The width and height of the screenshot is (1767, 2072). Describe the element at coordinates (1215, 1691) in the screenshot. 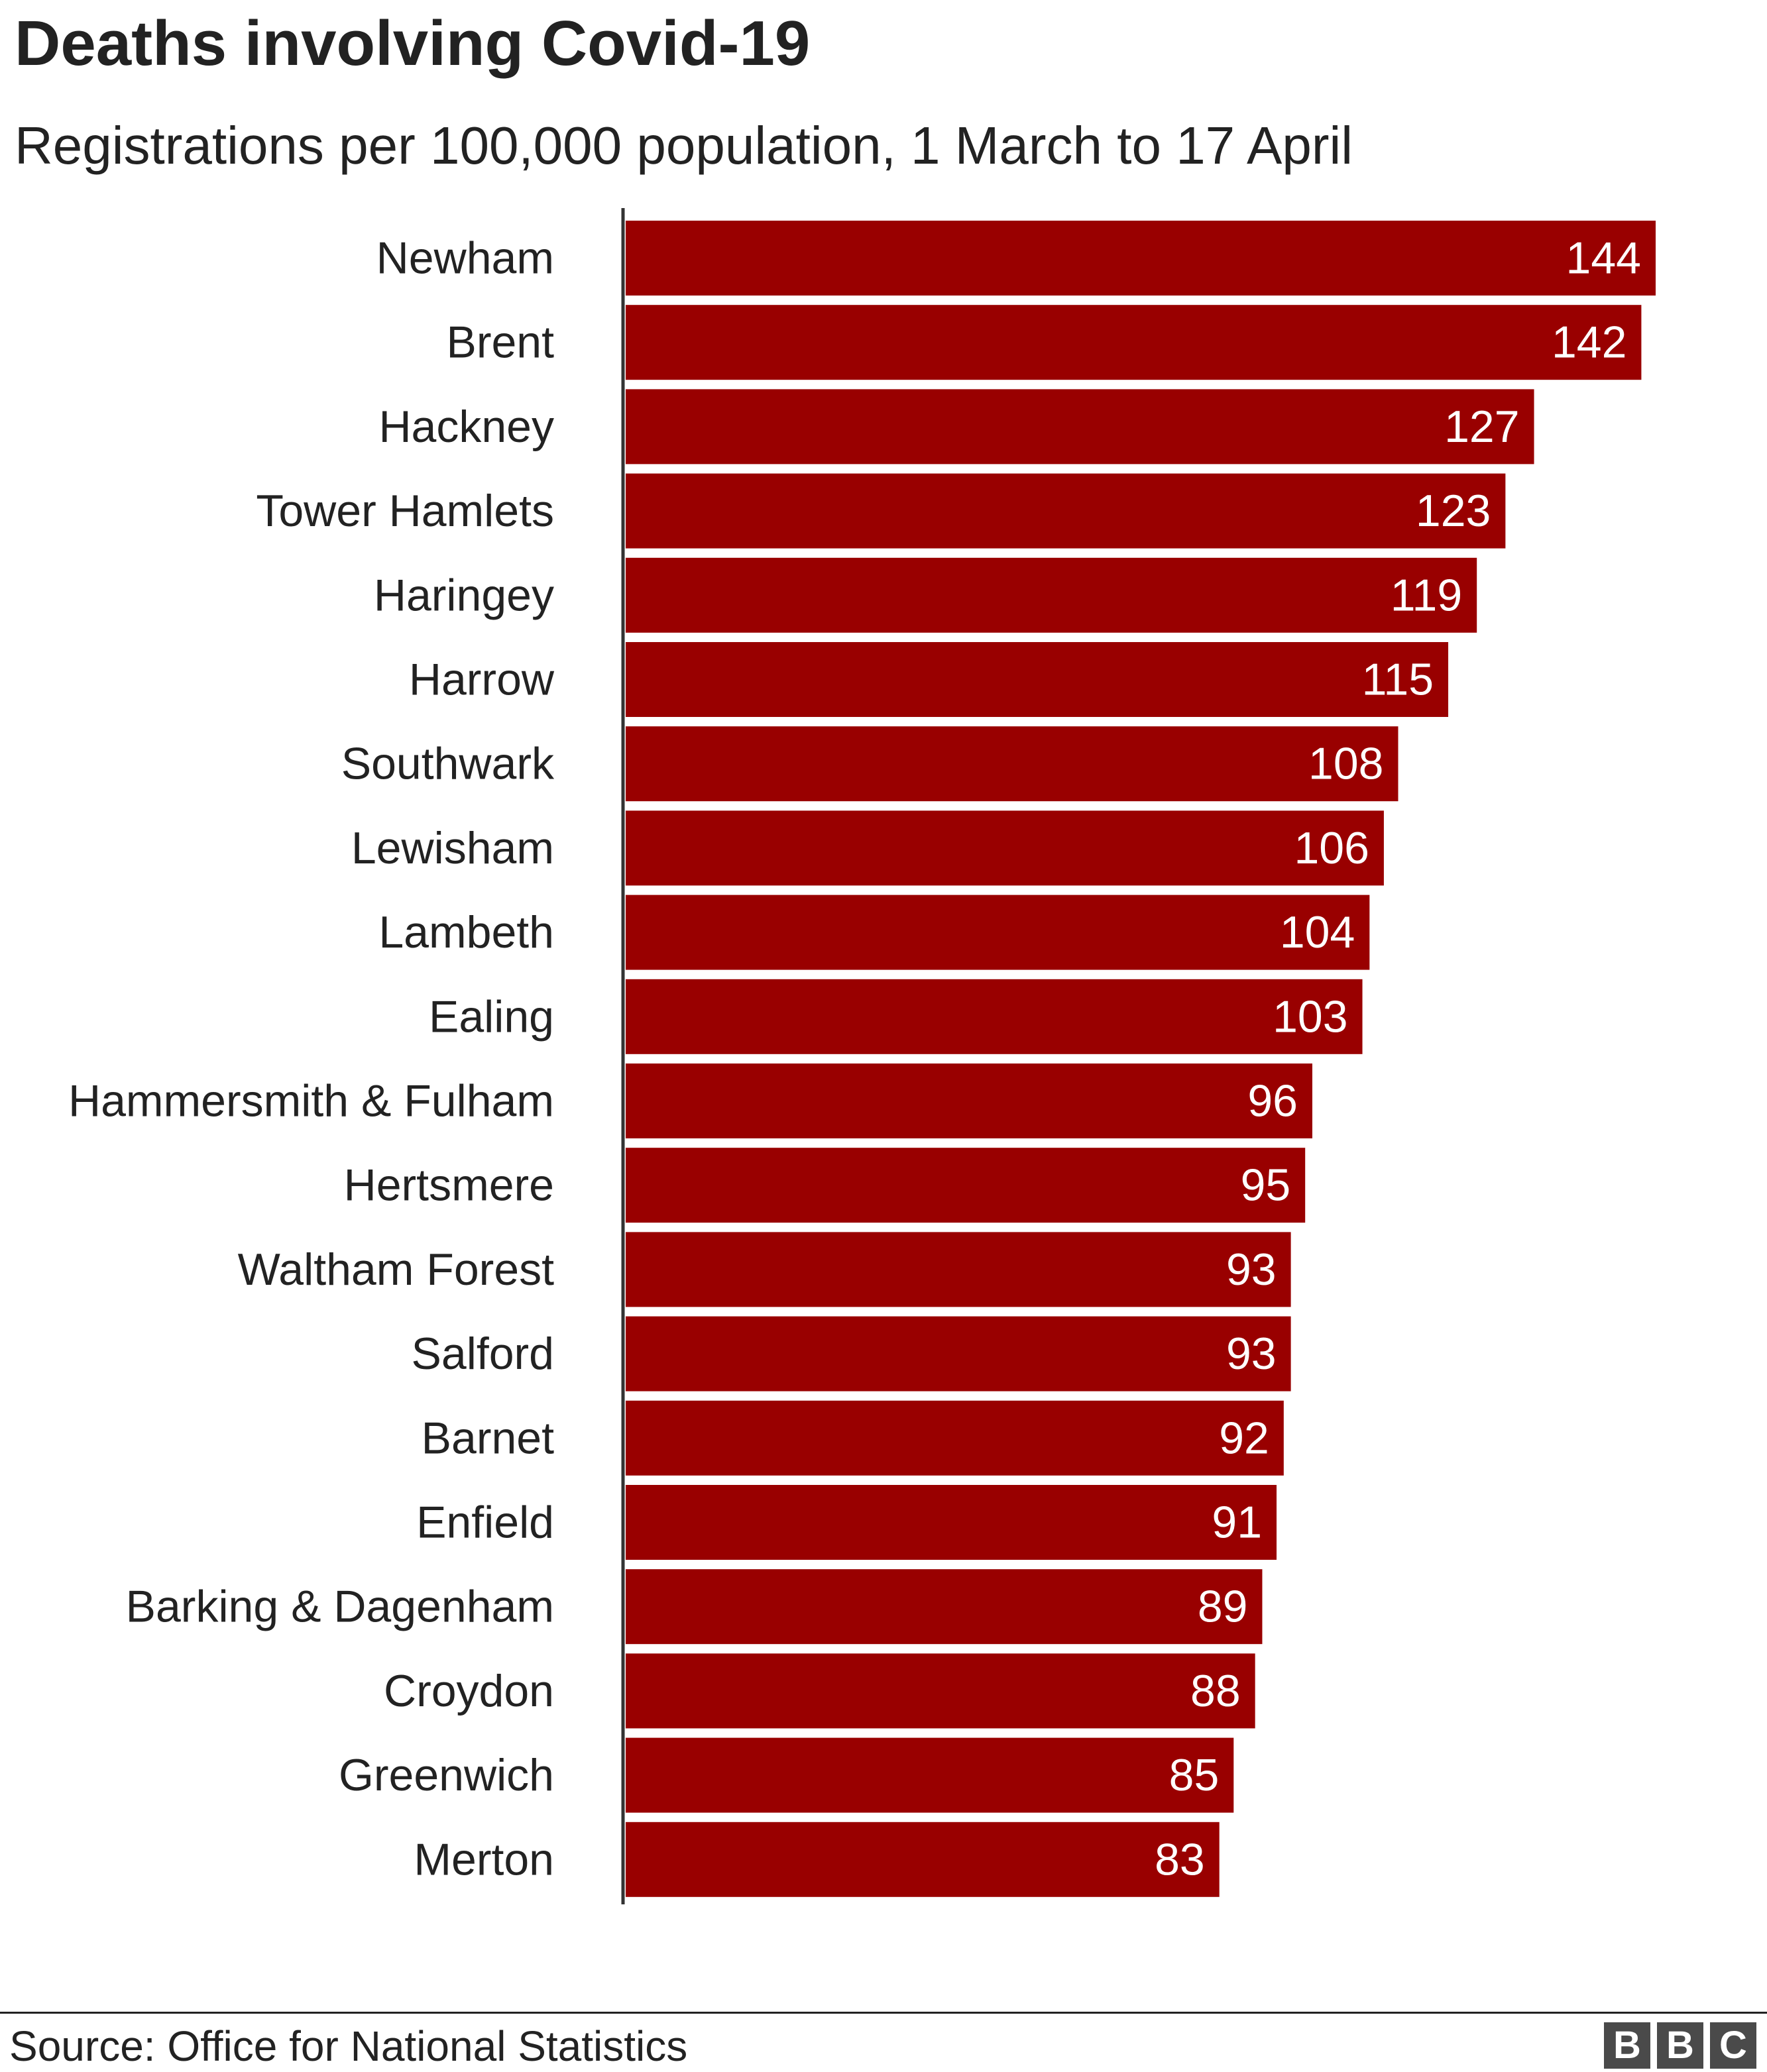

I see `value-label: 88` at that location.